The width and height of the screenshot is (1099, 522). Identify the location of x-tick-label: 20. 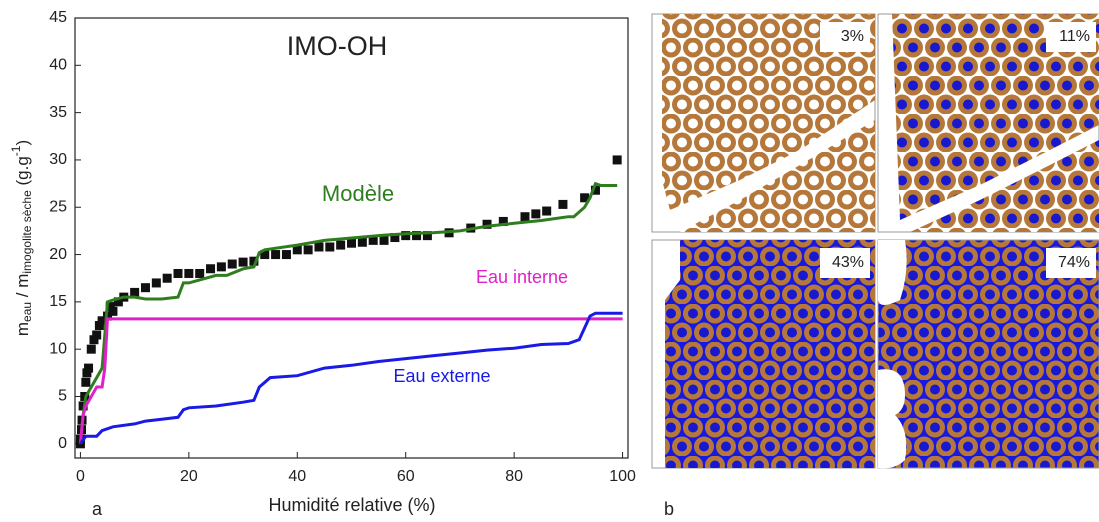
(189, 476).